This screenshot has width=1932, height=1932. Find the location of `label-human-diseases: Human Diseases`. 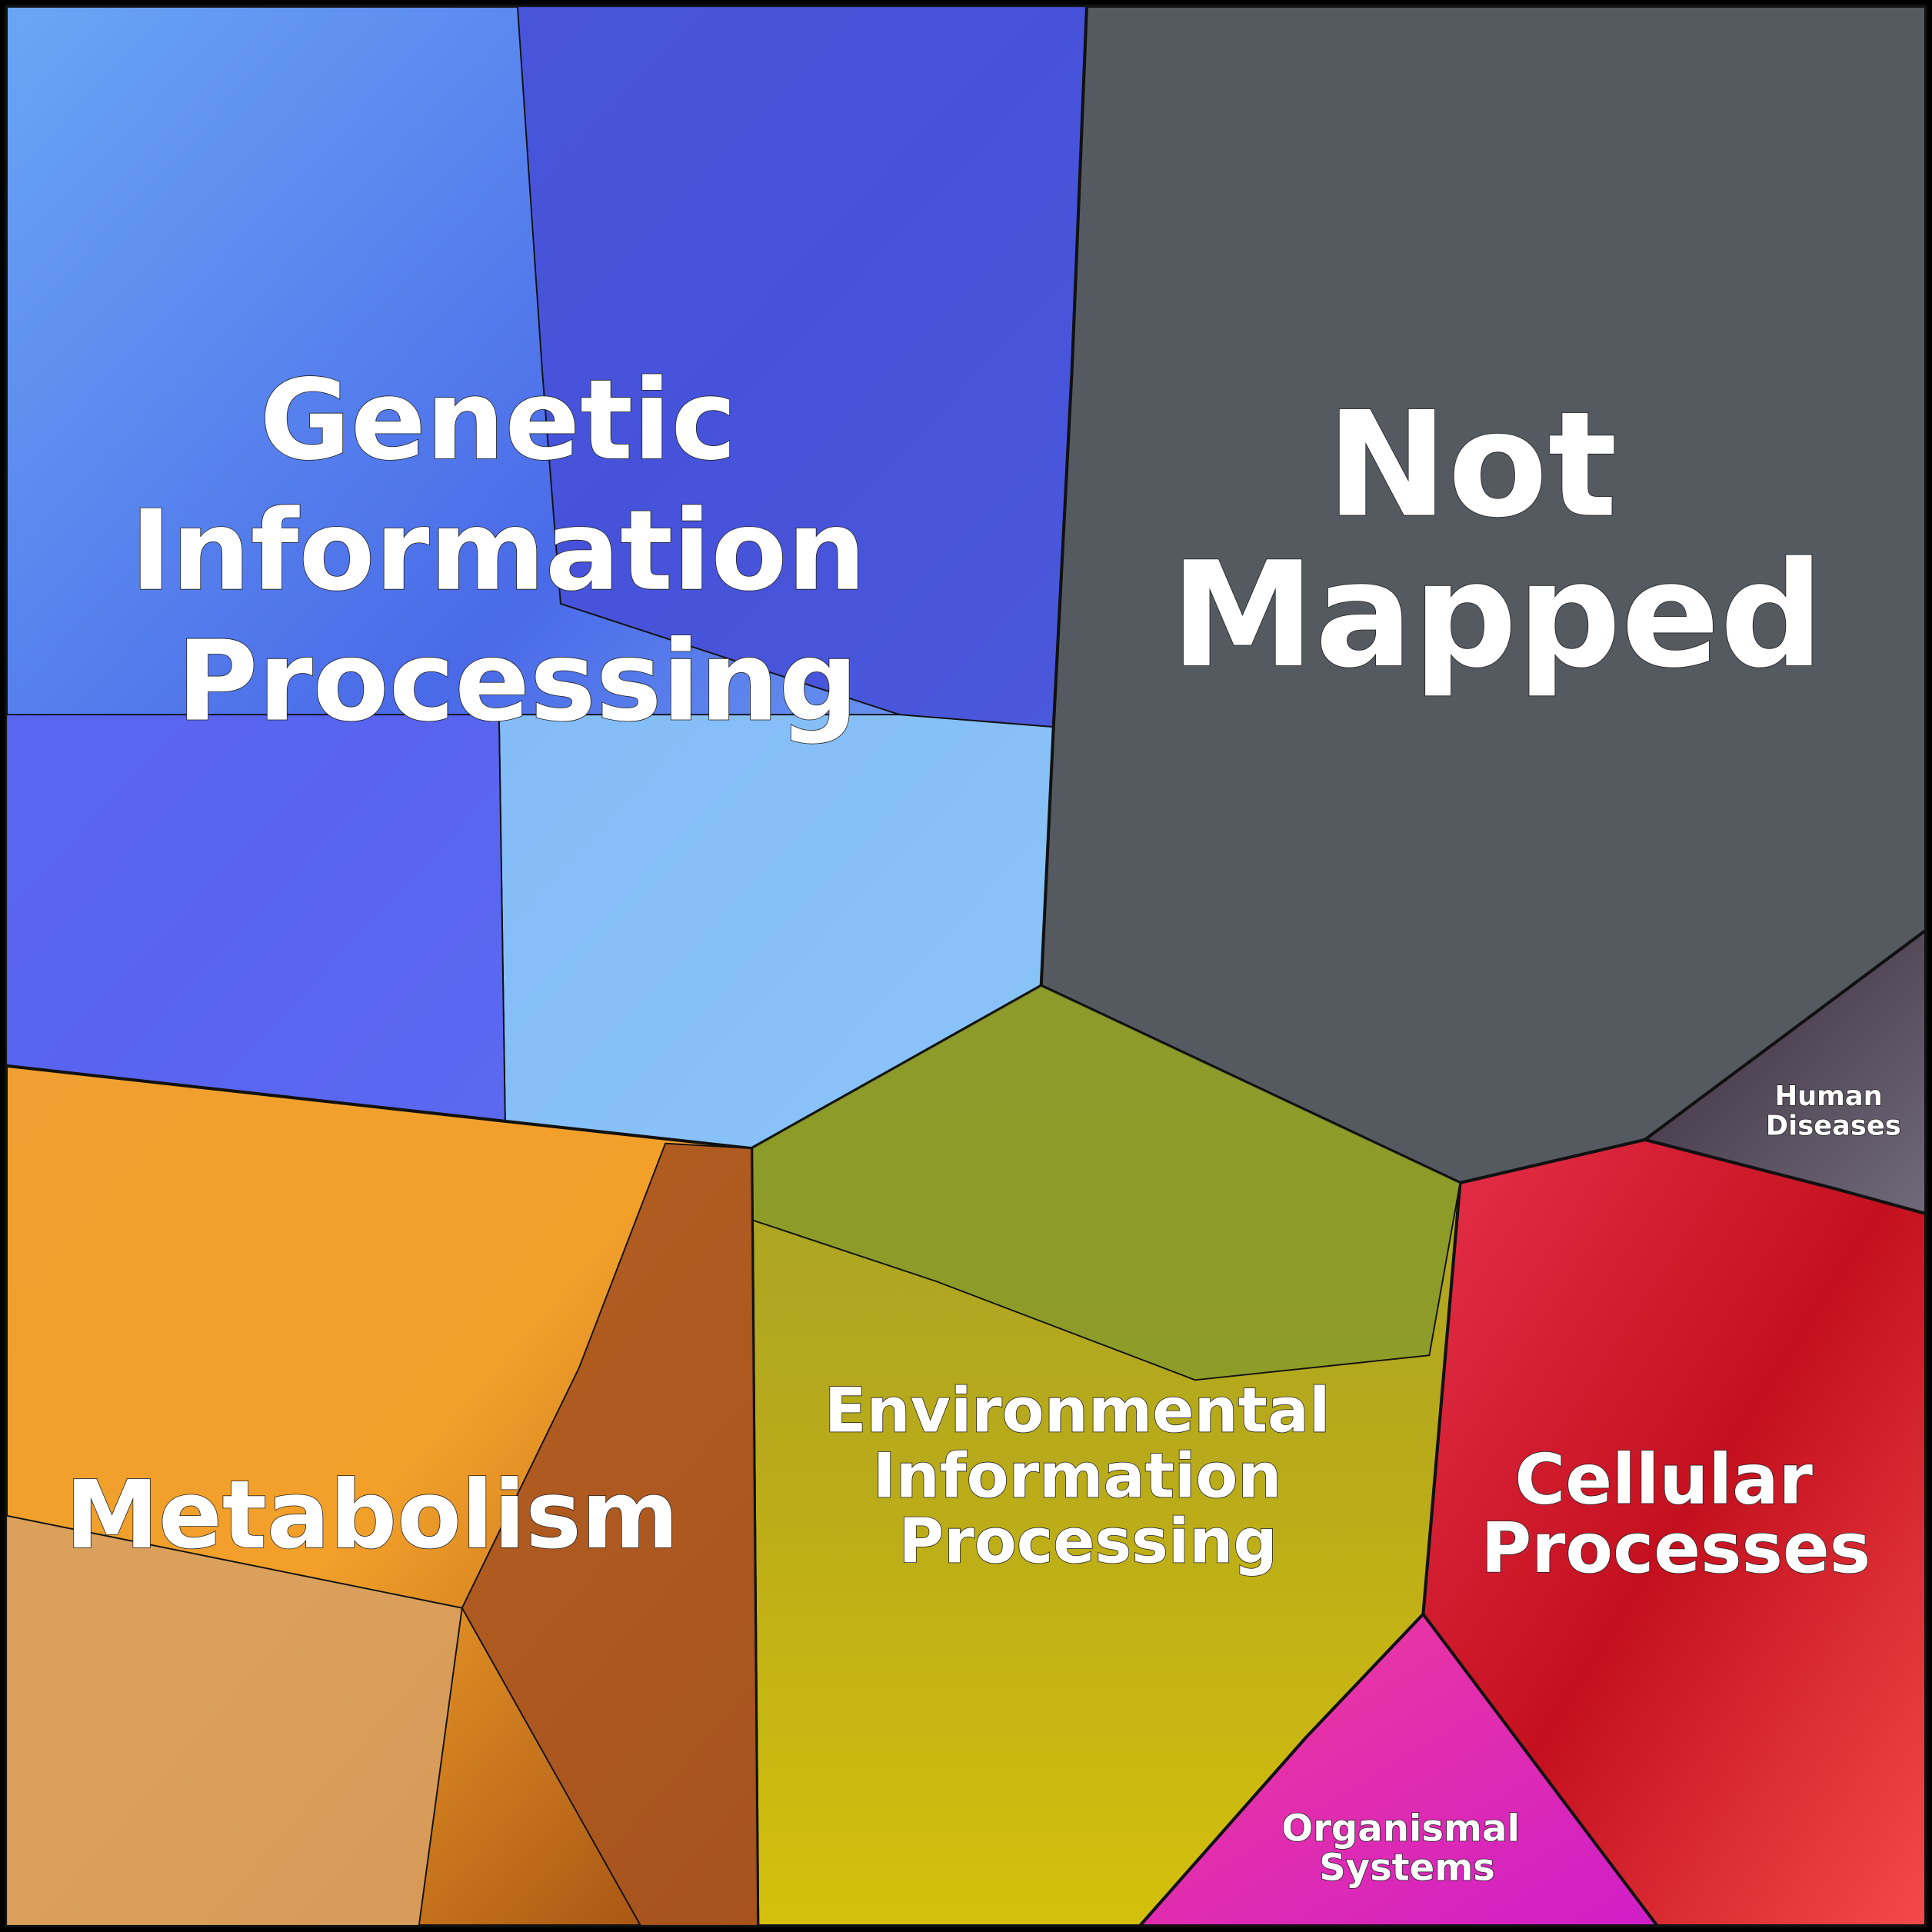

label-human-diseases: Human Diseases is located at coordinates (1833, 1111).